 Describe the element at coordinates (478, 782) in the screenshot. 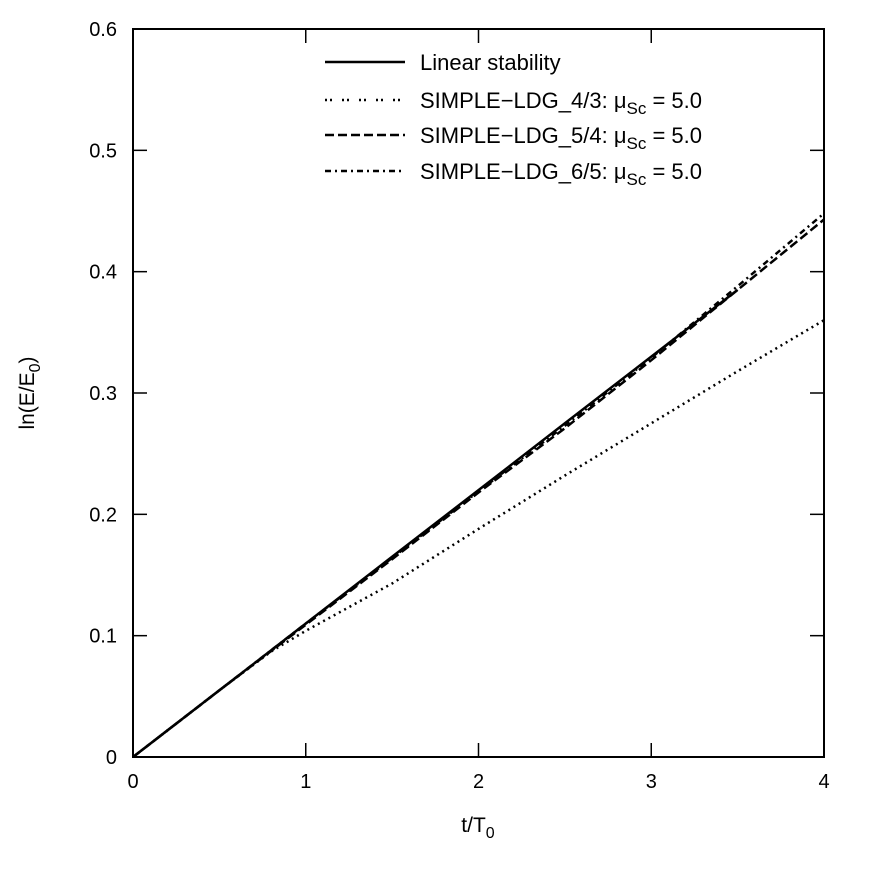

I see `x-tick-label: 2` at that location.